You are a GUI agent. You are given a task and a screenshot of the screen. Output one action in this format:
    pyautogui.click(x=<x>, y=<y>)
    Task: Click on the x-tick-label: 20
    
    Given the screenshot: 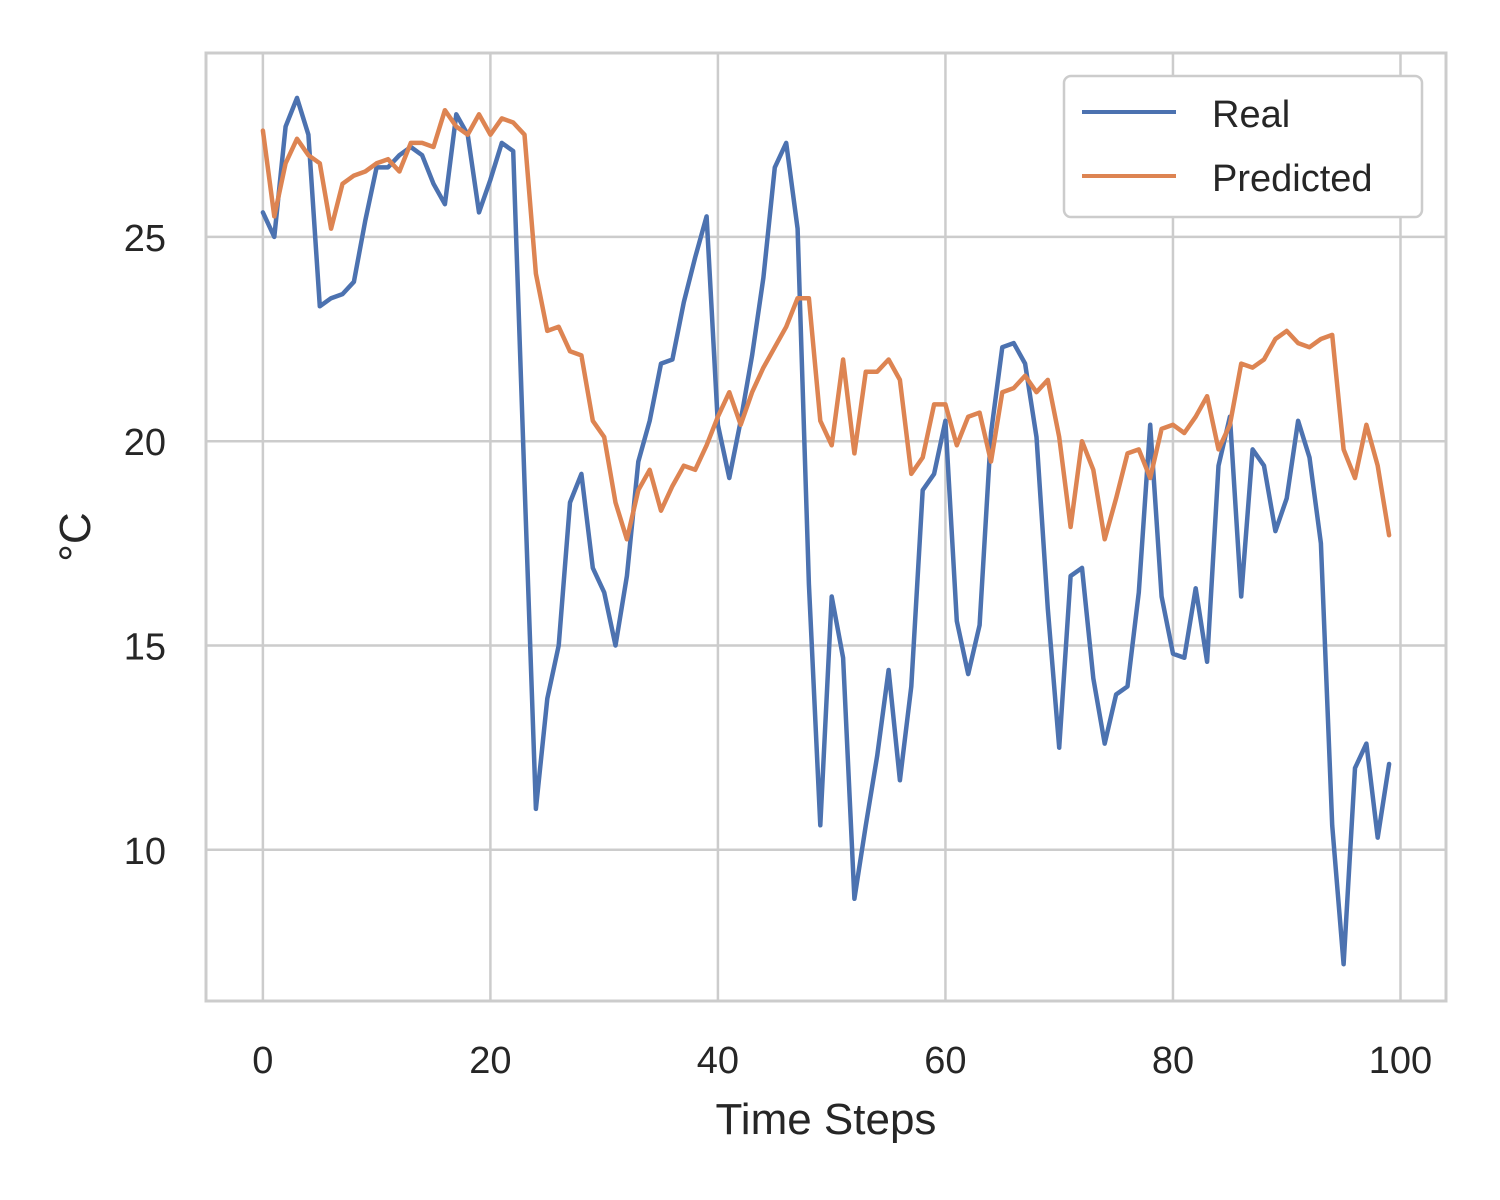 What is the action you would take?
    pyautogui.click(x=490, y=1061)
    